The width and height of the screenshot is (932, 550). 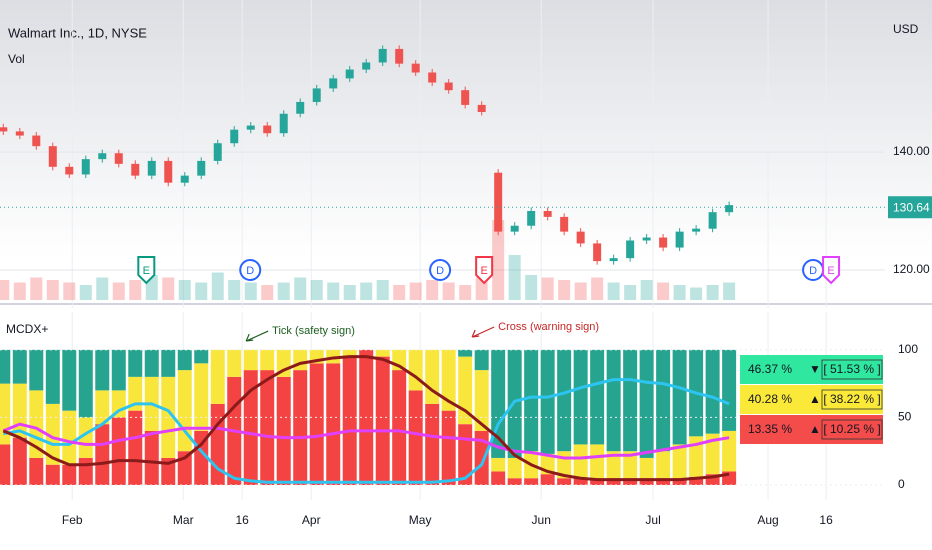 What do you see at coordinates (813, 271) in the screenshot?
I see `event-label: D` at bounding box center [813, 271].